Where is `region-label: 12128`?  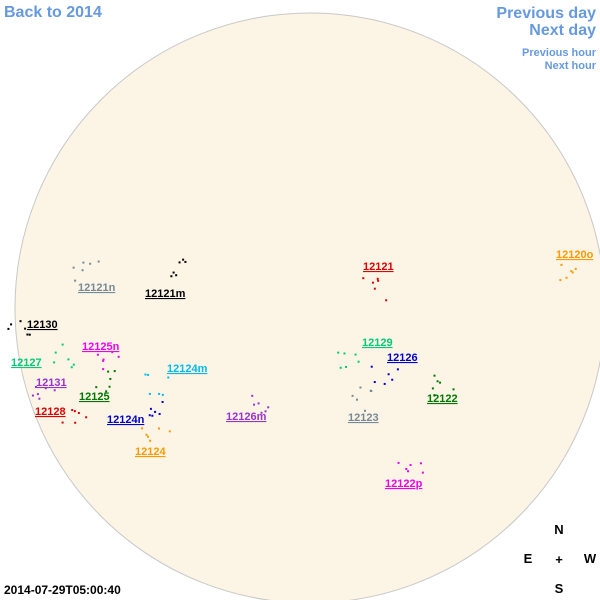 region-label: 12128 is located at coordinates (50, 412).